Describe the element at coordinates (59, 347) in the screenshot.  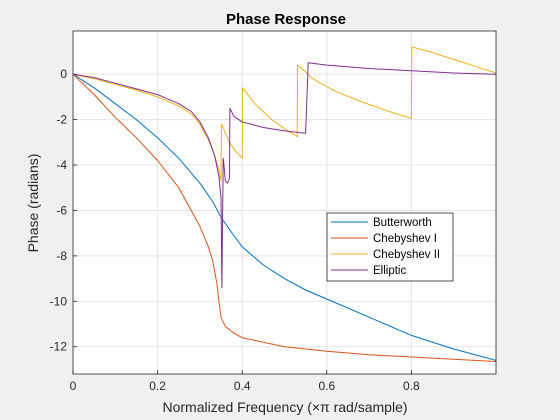
I see `y-tick-label: -12` at that location.